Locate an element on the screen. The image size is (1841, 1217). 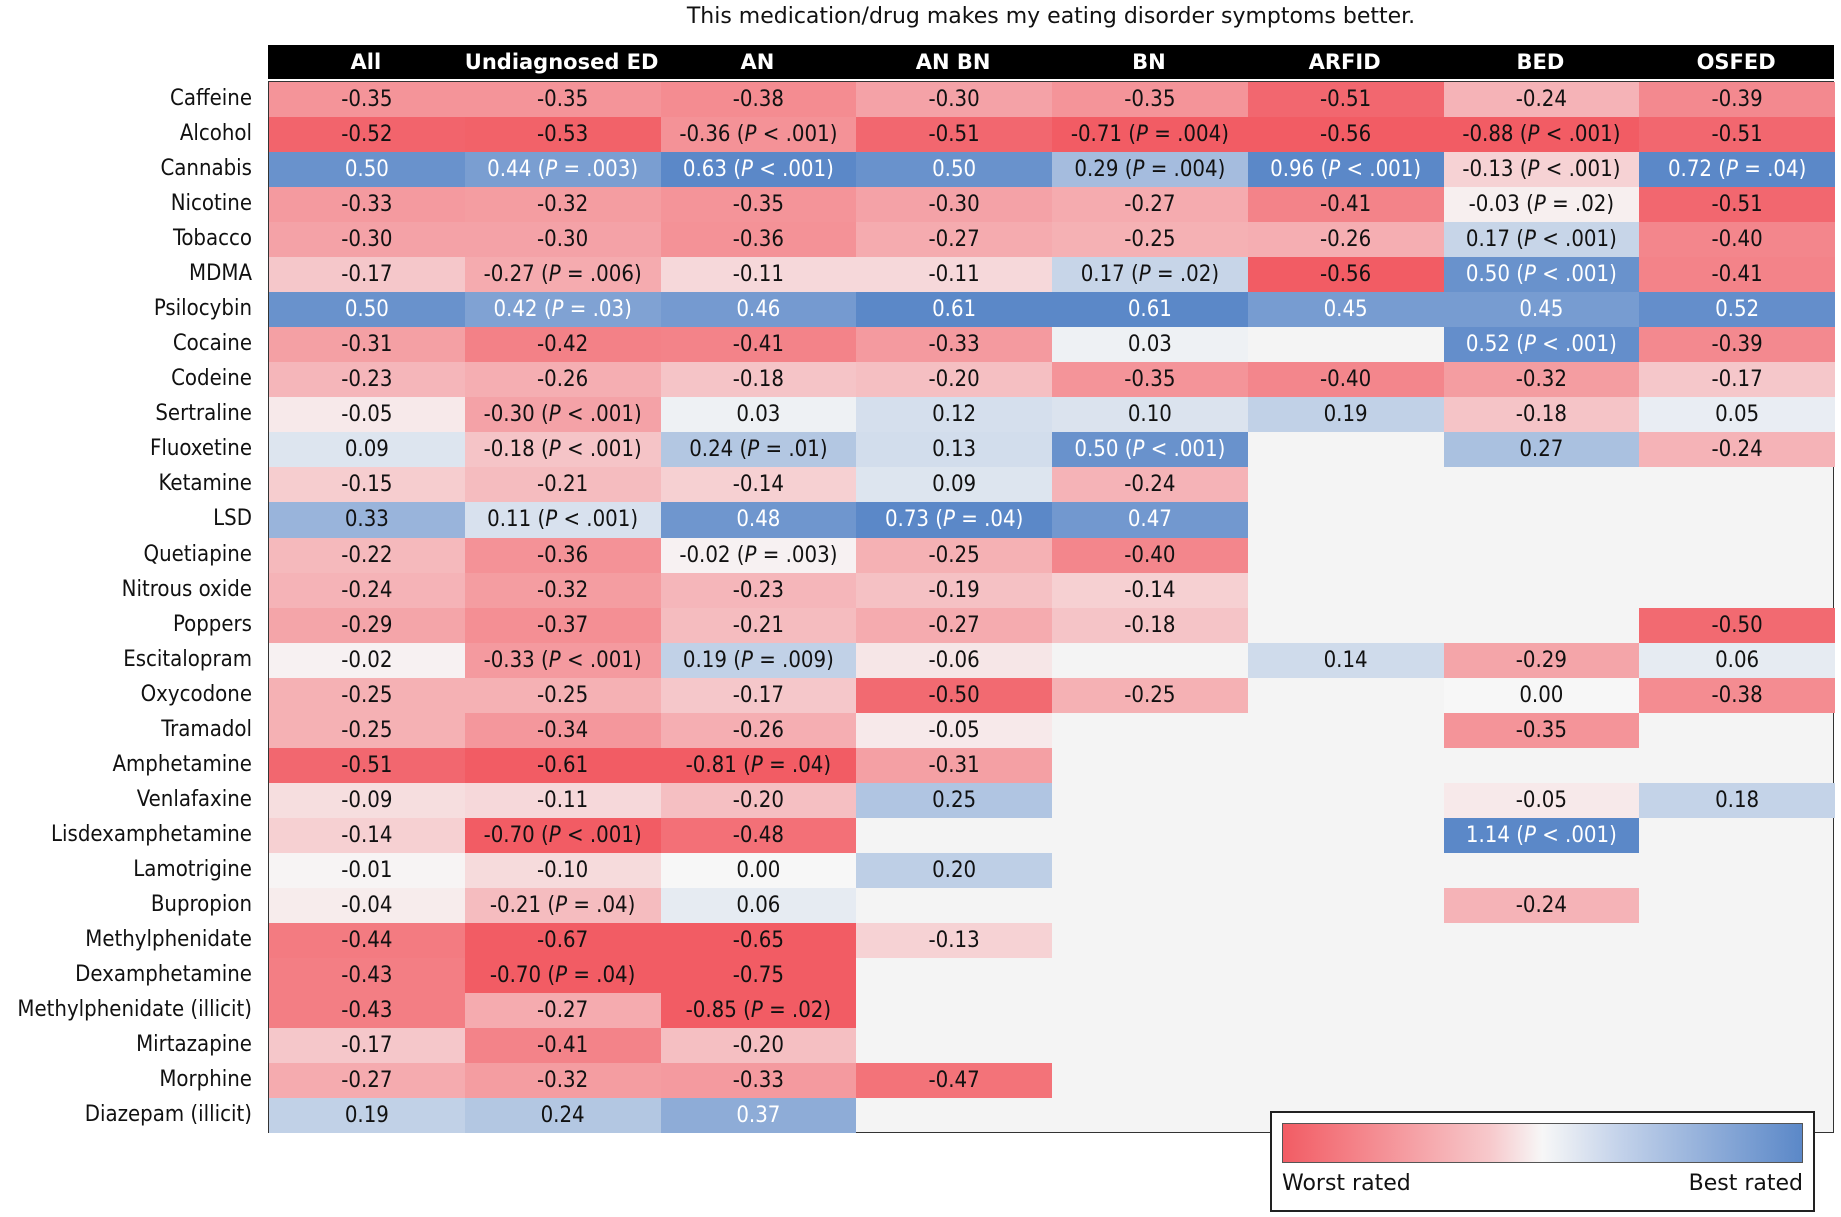
heatmap-cell: -0.09 is located at coordinates (367, 800).